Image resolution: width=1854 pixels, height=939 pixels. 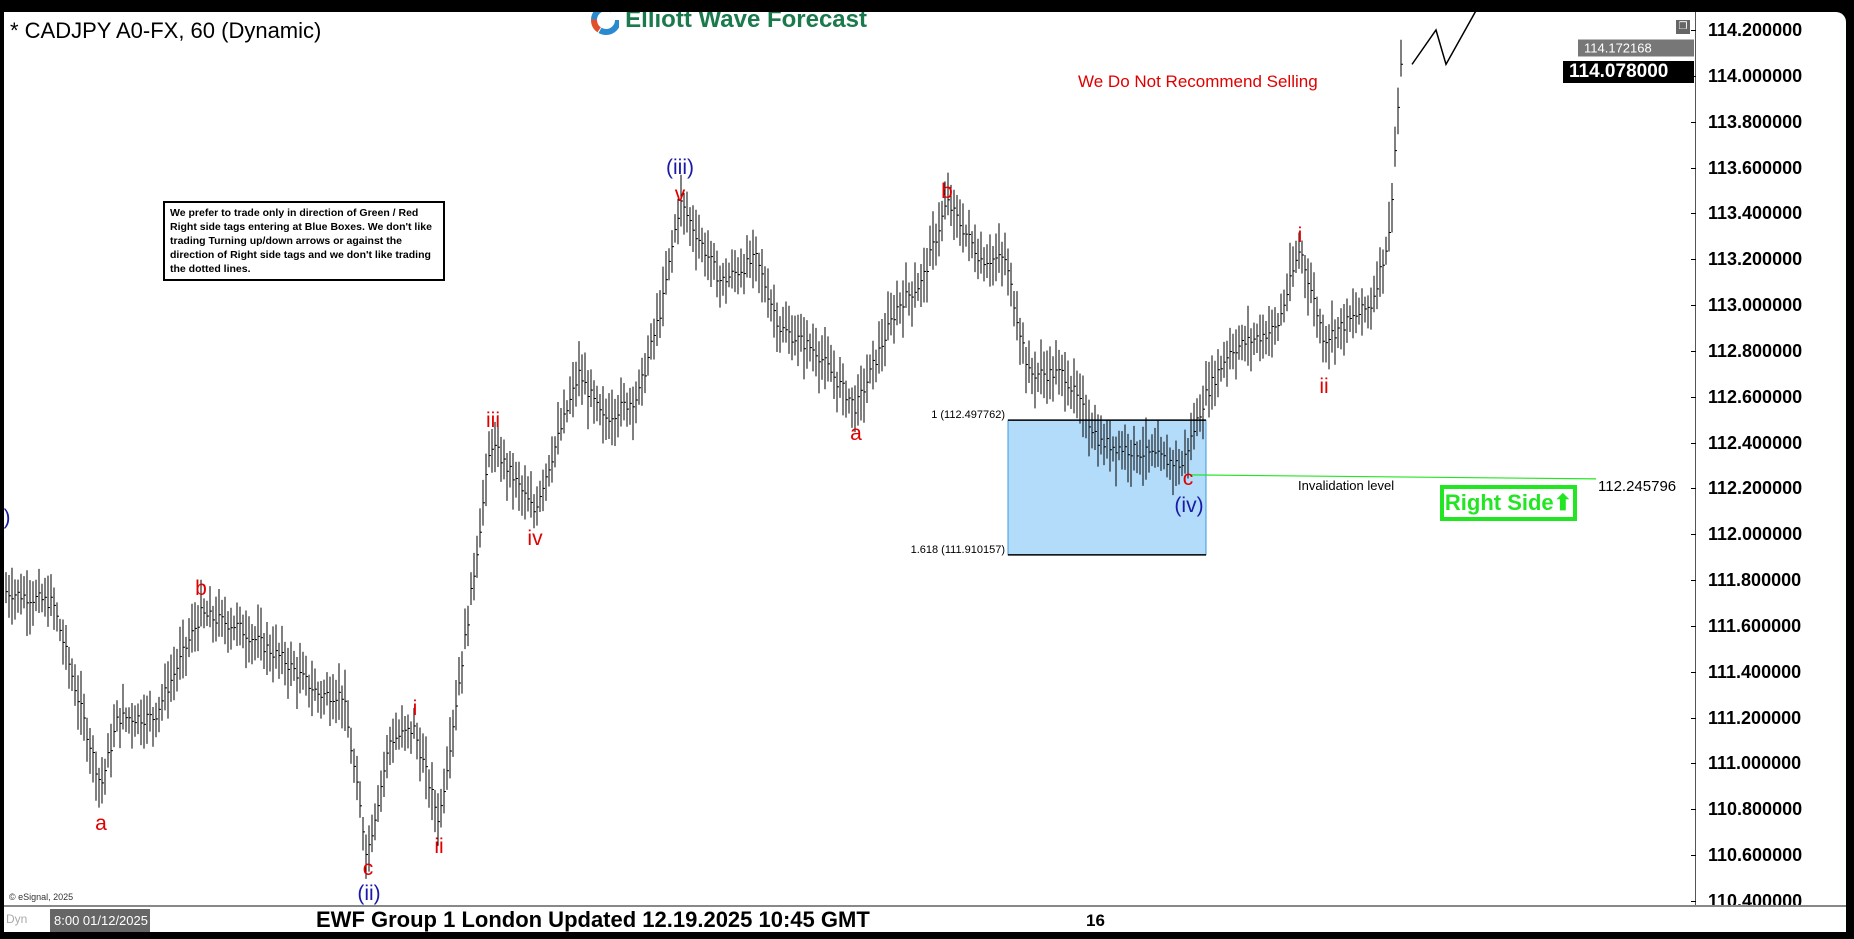 I want to click on y-tick-label: 113.400000, so click(x=1755, y=213).